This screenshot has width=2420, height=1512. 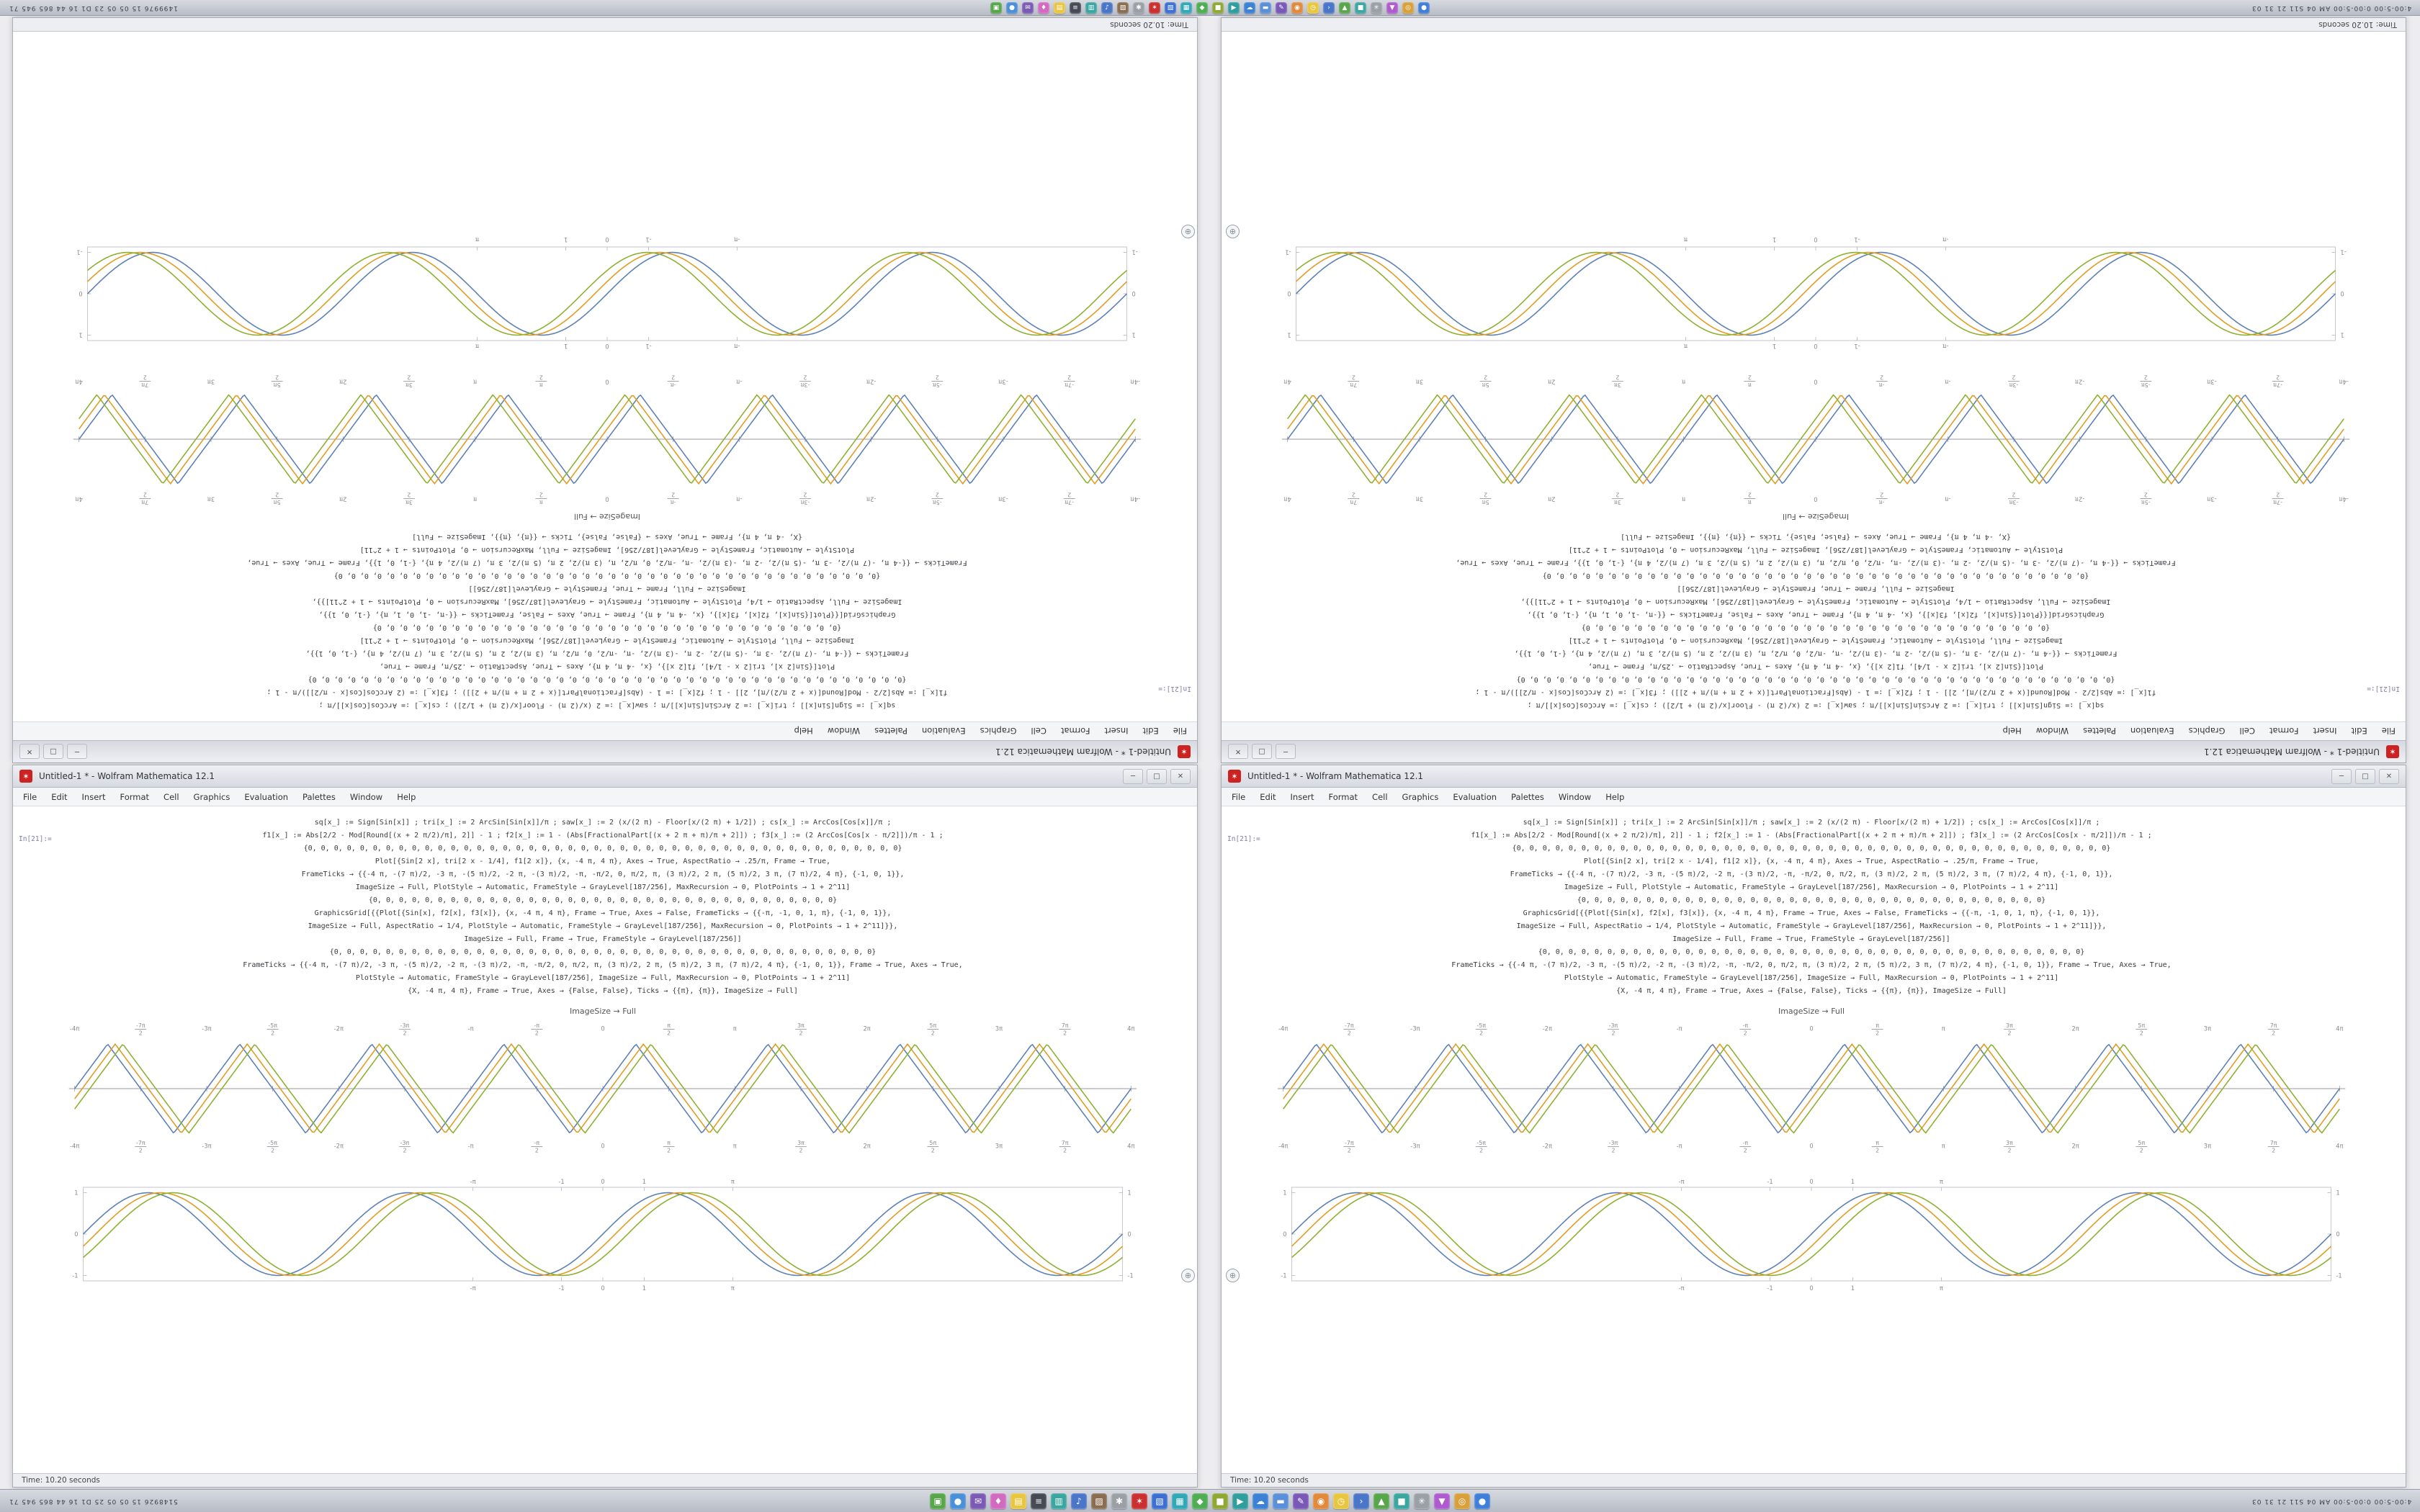 What do you see at coordinates (1202, 7) in the screenshot?
I see `store-icon: ◆` at bounding box center [1202, 7].